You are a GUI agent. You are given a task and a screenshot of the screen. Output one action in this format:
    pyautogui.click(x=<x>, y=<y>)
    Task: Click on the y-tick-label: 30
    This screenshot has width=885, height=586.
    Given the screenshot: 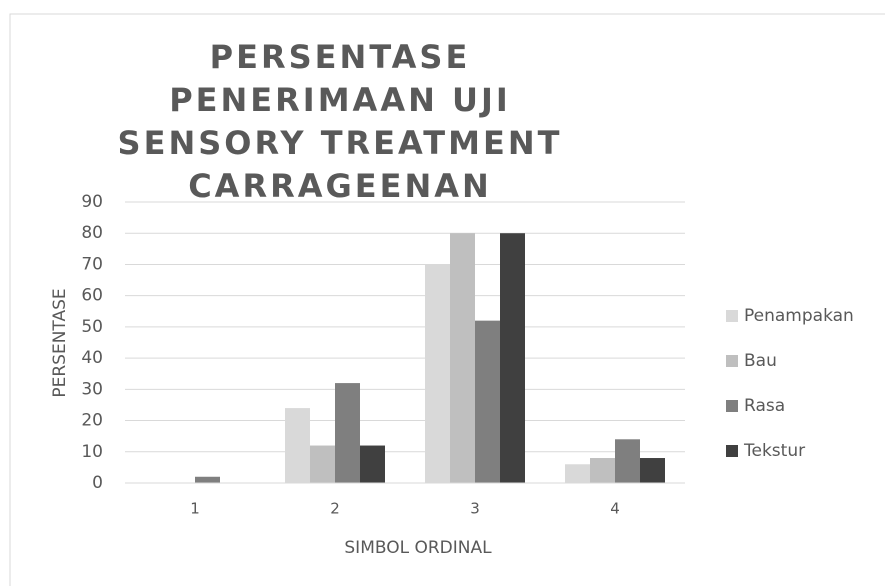 What is the action you would take?
    pyautogui.click(x=92, y=389)
    